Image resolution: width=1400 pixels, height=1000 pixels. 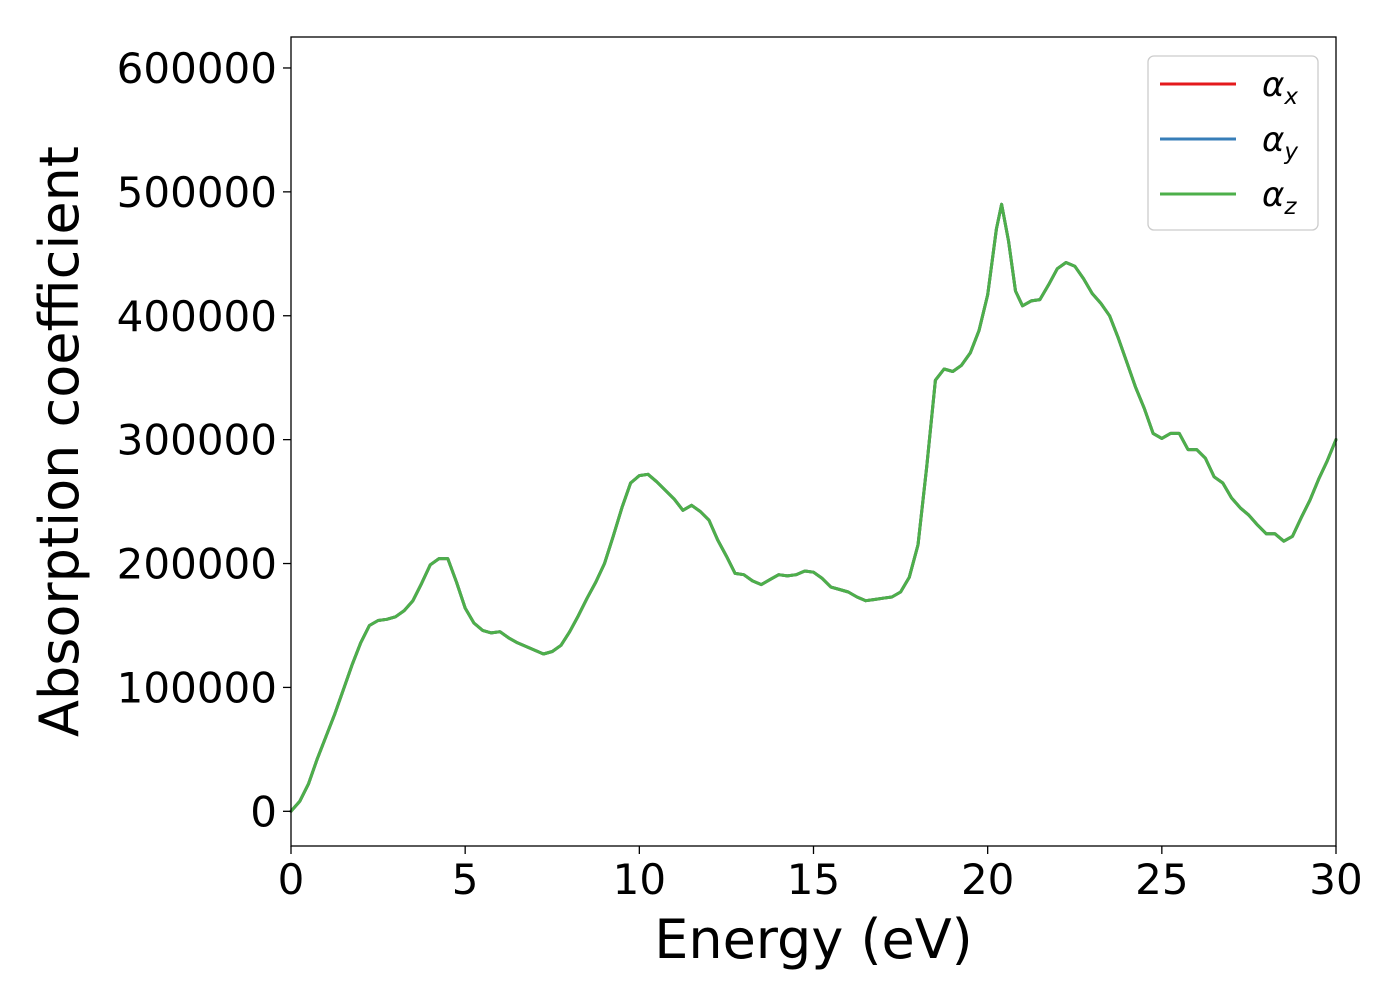 I want to click on legend-entry-1: αy, so click(x=1280, y=142).